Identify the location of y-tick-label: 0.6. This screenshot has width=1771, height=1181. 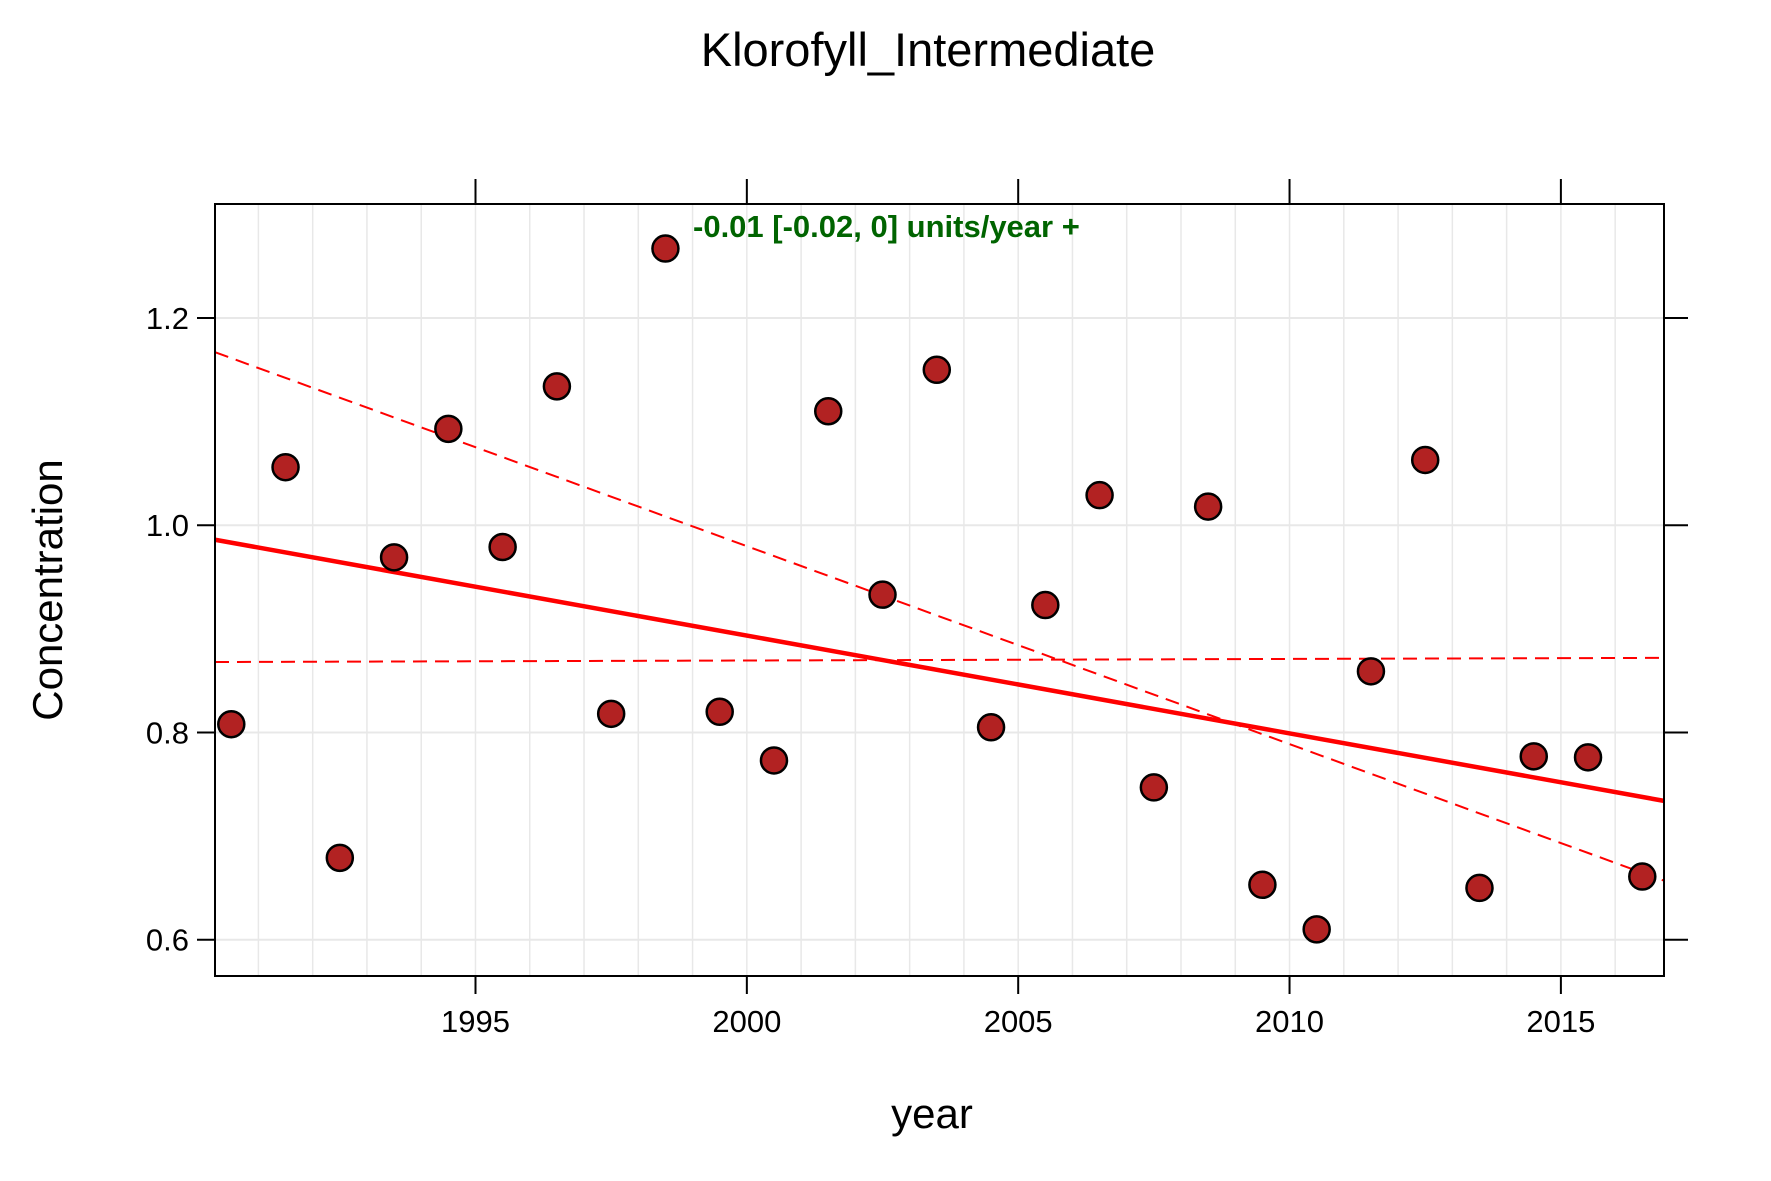
(167, 940).